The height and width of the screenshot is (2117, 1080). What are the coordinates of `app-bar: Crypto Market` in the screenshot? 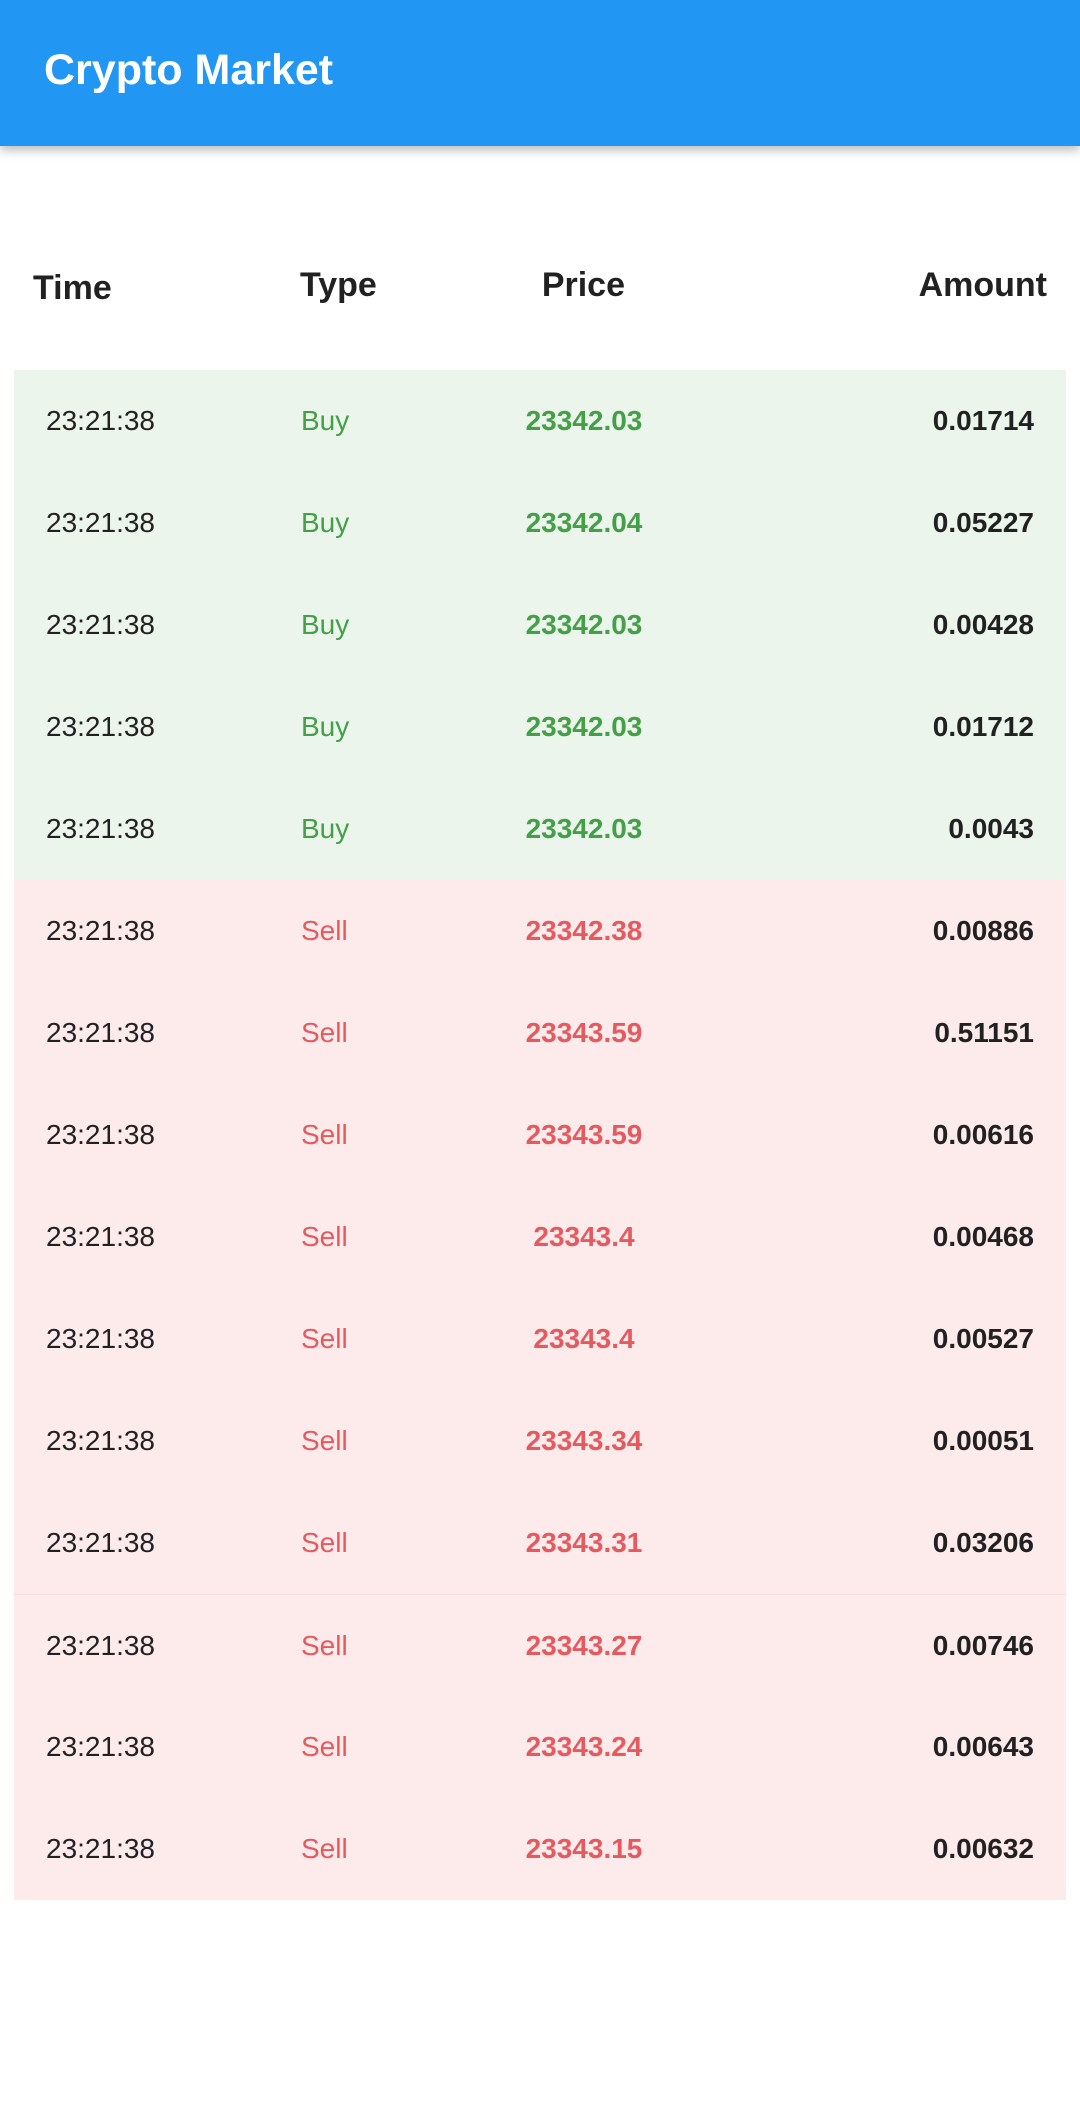 It's located at (540, 73).